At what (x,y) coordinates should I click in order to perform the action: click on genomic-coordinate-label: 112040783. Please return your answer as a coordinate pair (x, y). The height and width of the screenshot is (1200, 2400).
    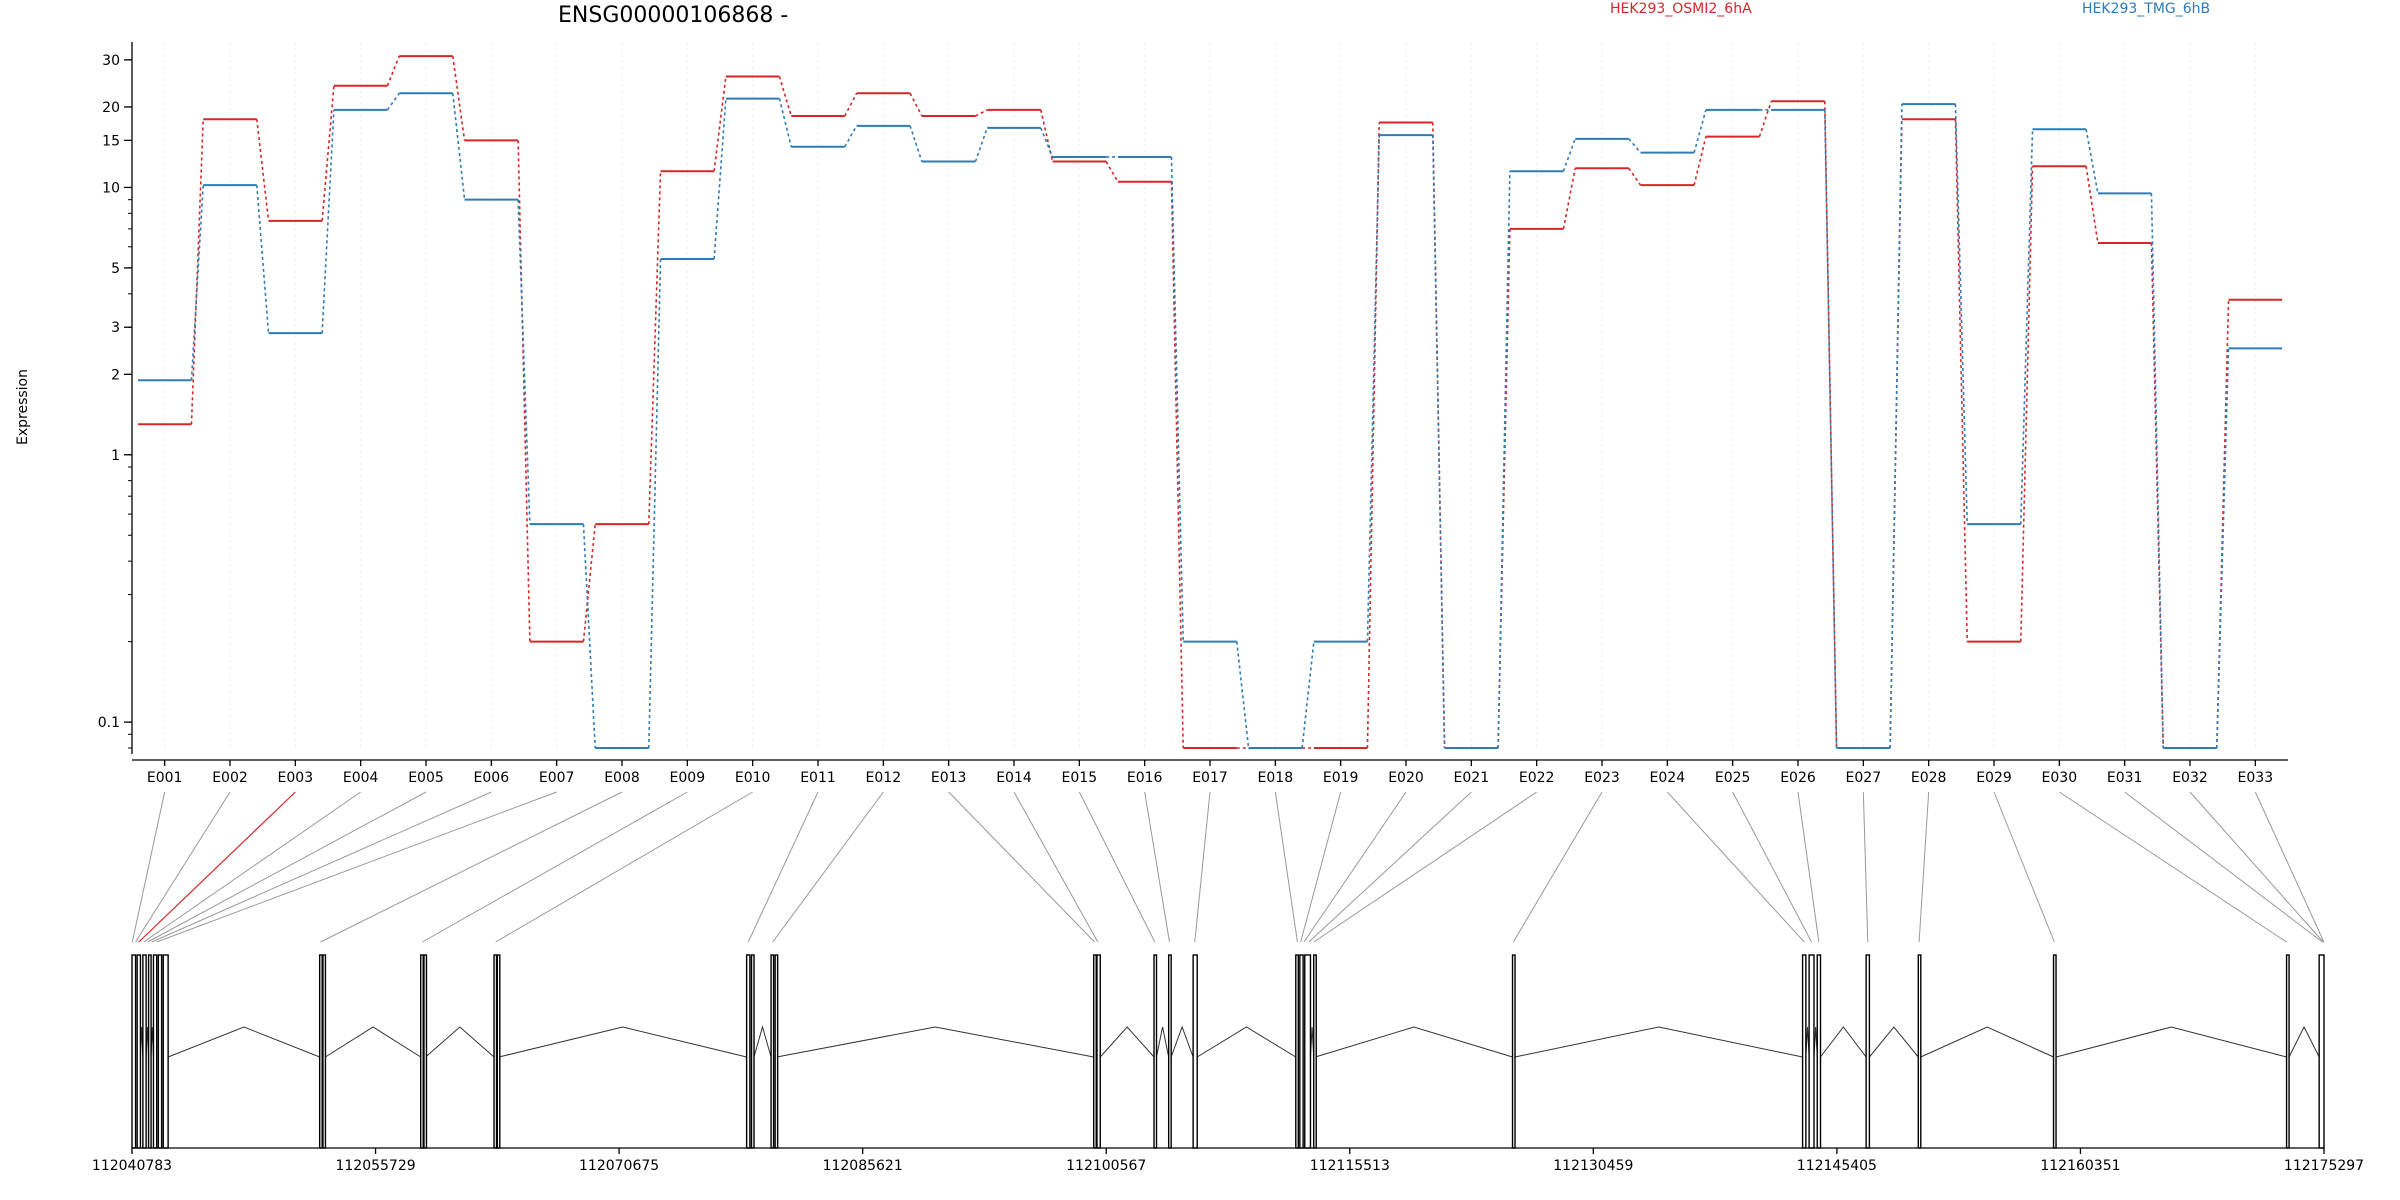
    Looking at the image, I should click on (132, 1166).